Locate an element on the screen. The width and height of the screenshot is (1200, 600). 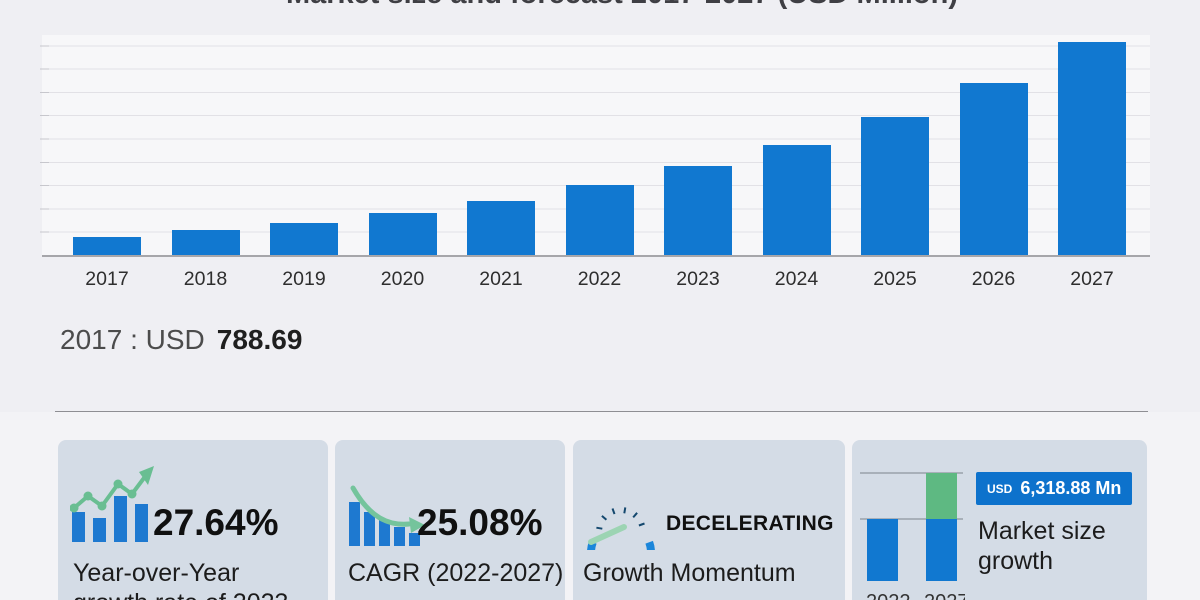
comparison-bars-icon: 2022 2027 is located at coordinates (912, 536).